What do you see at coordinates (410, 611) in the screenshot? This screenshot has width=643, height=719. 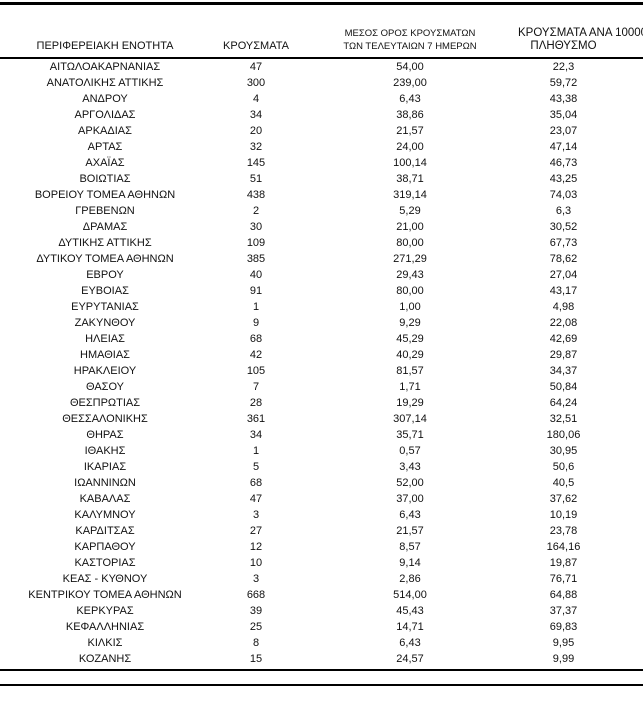 I see `avg-7-days-cell: 45,43` at bounding box center [410, 611].